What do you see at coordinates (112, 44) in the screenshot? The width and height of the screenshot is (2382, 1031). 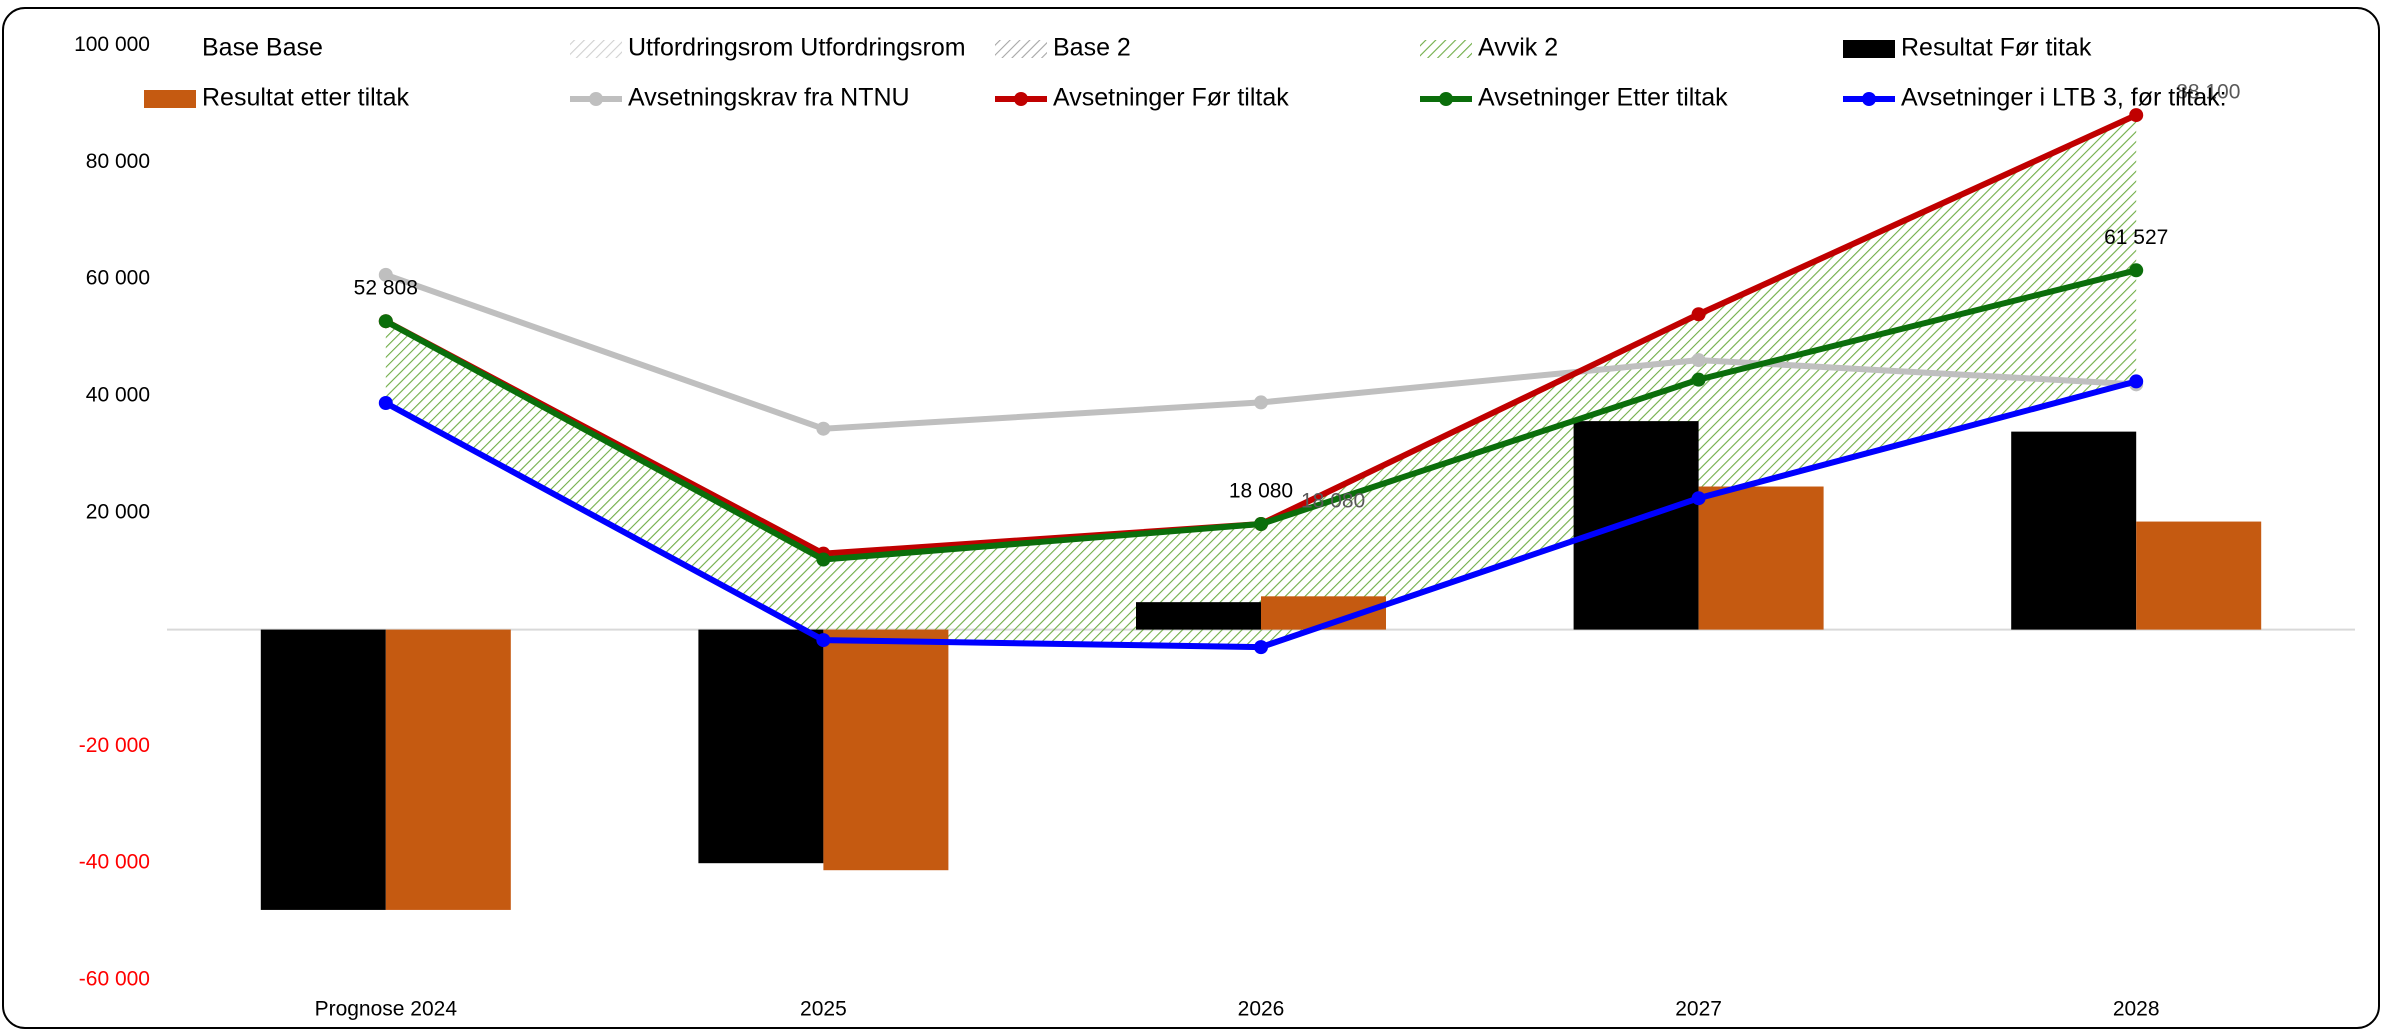 I see `y-tick-label: 100 000` at bounding box center [112, 44].